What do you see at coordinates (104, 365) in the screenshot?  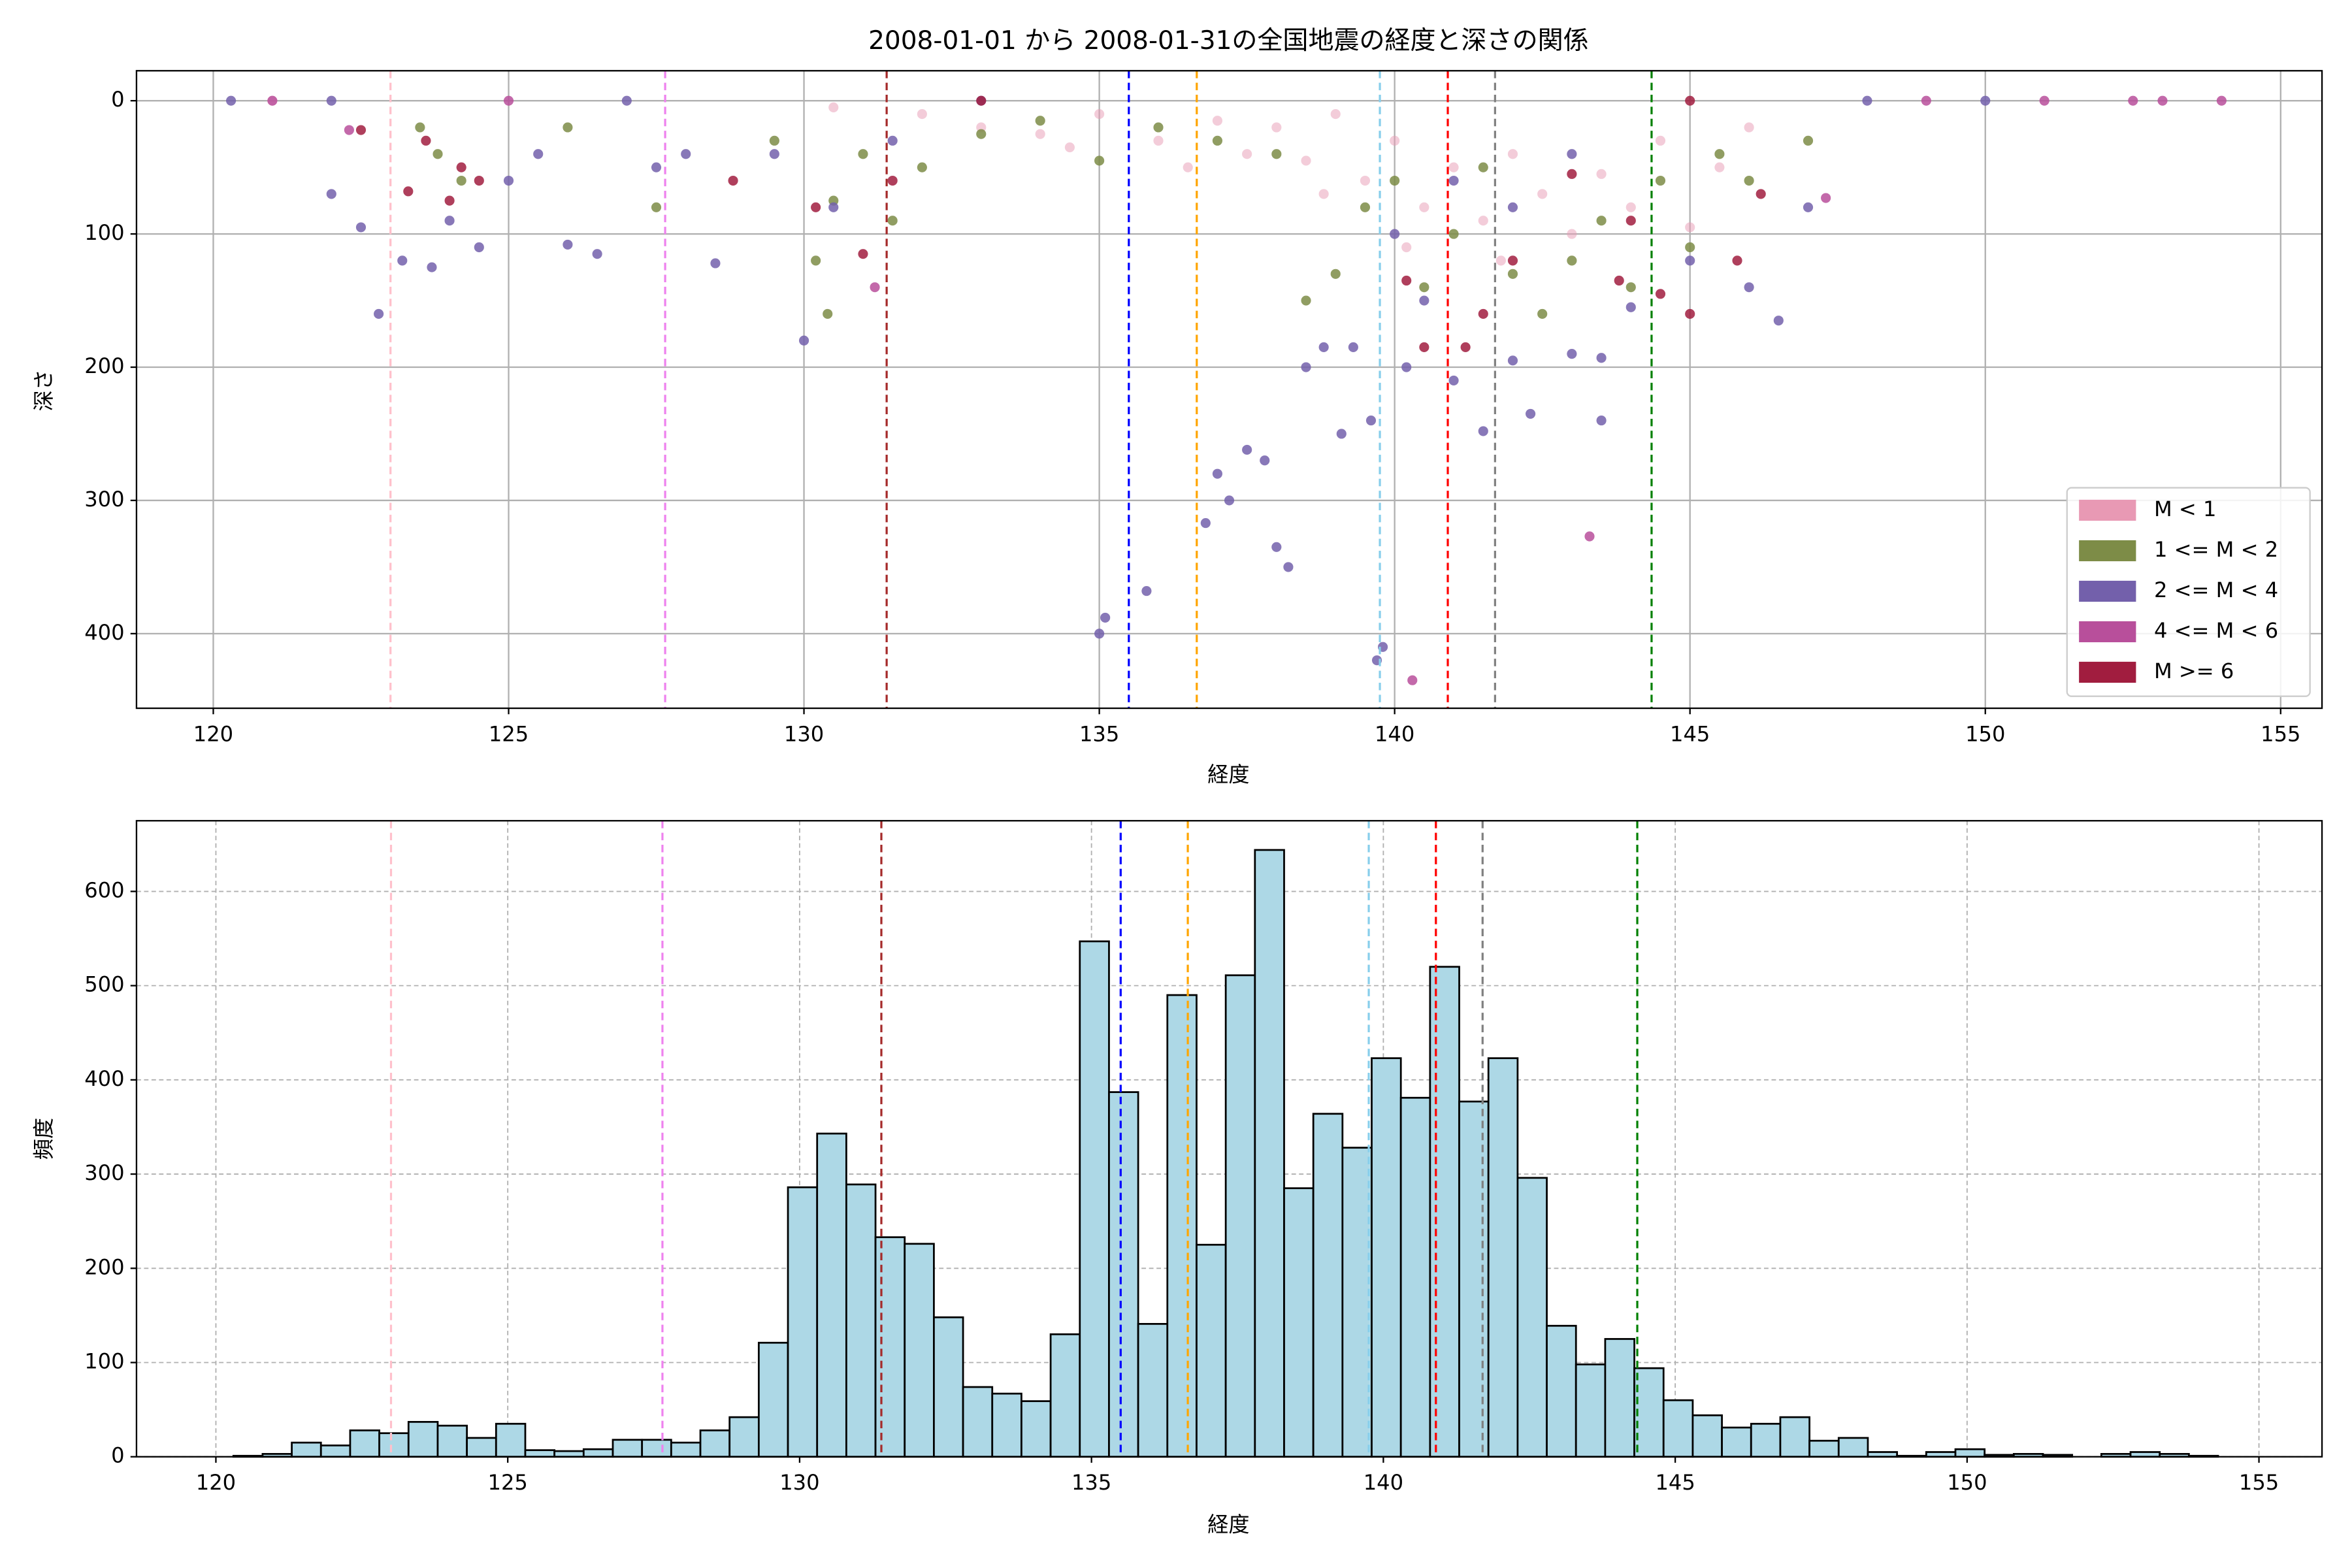 I see `y-tick-label: 200` at bounding box center [104, 365].